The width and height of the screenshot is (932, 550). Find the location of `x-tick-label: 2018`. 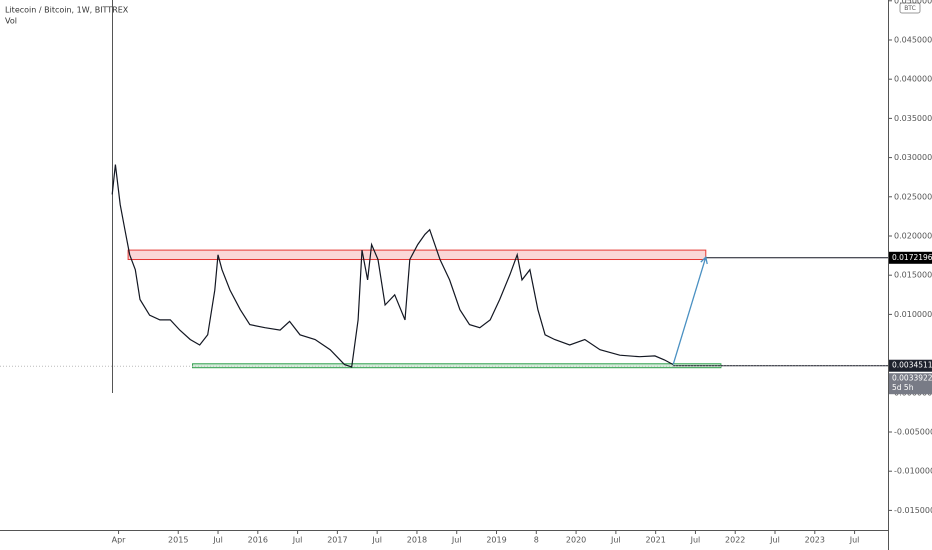

x-tick-label: 2018 is located at coordinates (417, 540).